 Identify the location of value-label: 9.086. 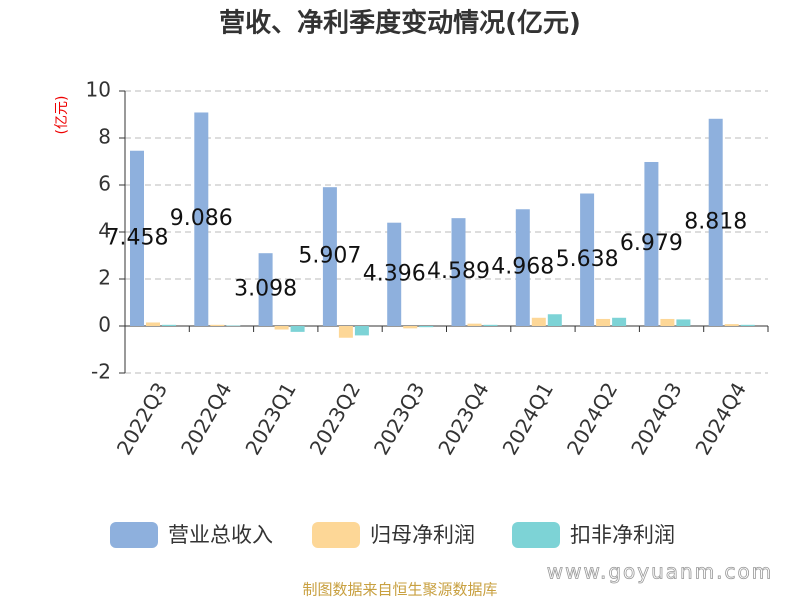
(201, 218).